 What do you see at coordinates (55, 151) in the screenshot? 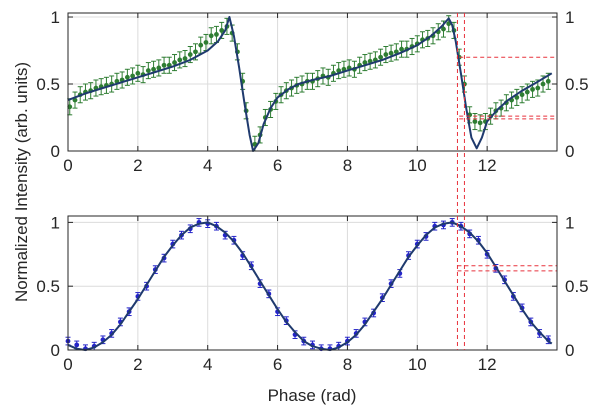
I see `top-y-tick-label: 0` at bounding box center [55, 151].